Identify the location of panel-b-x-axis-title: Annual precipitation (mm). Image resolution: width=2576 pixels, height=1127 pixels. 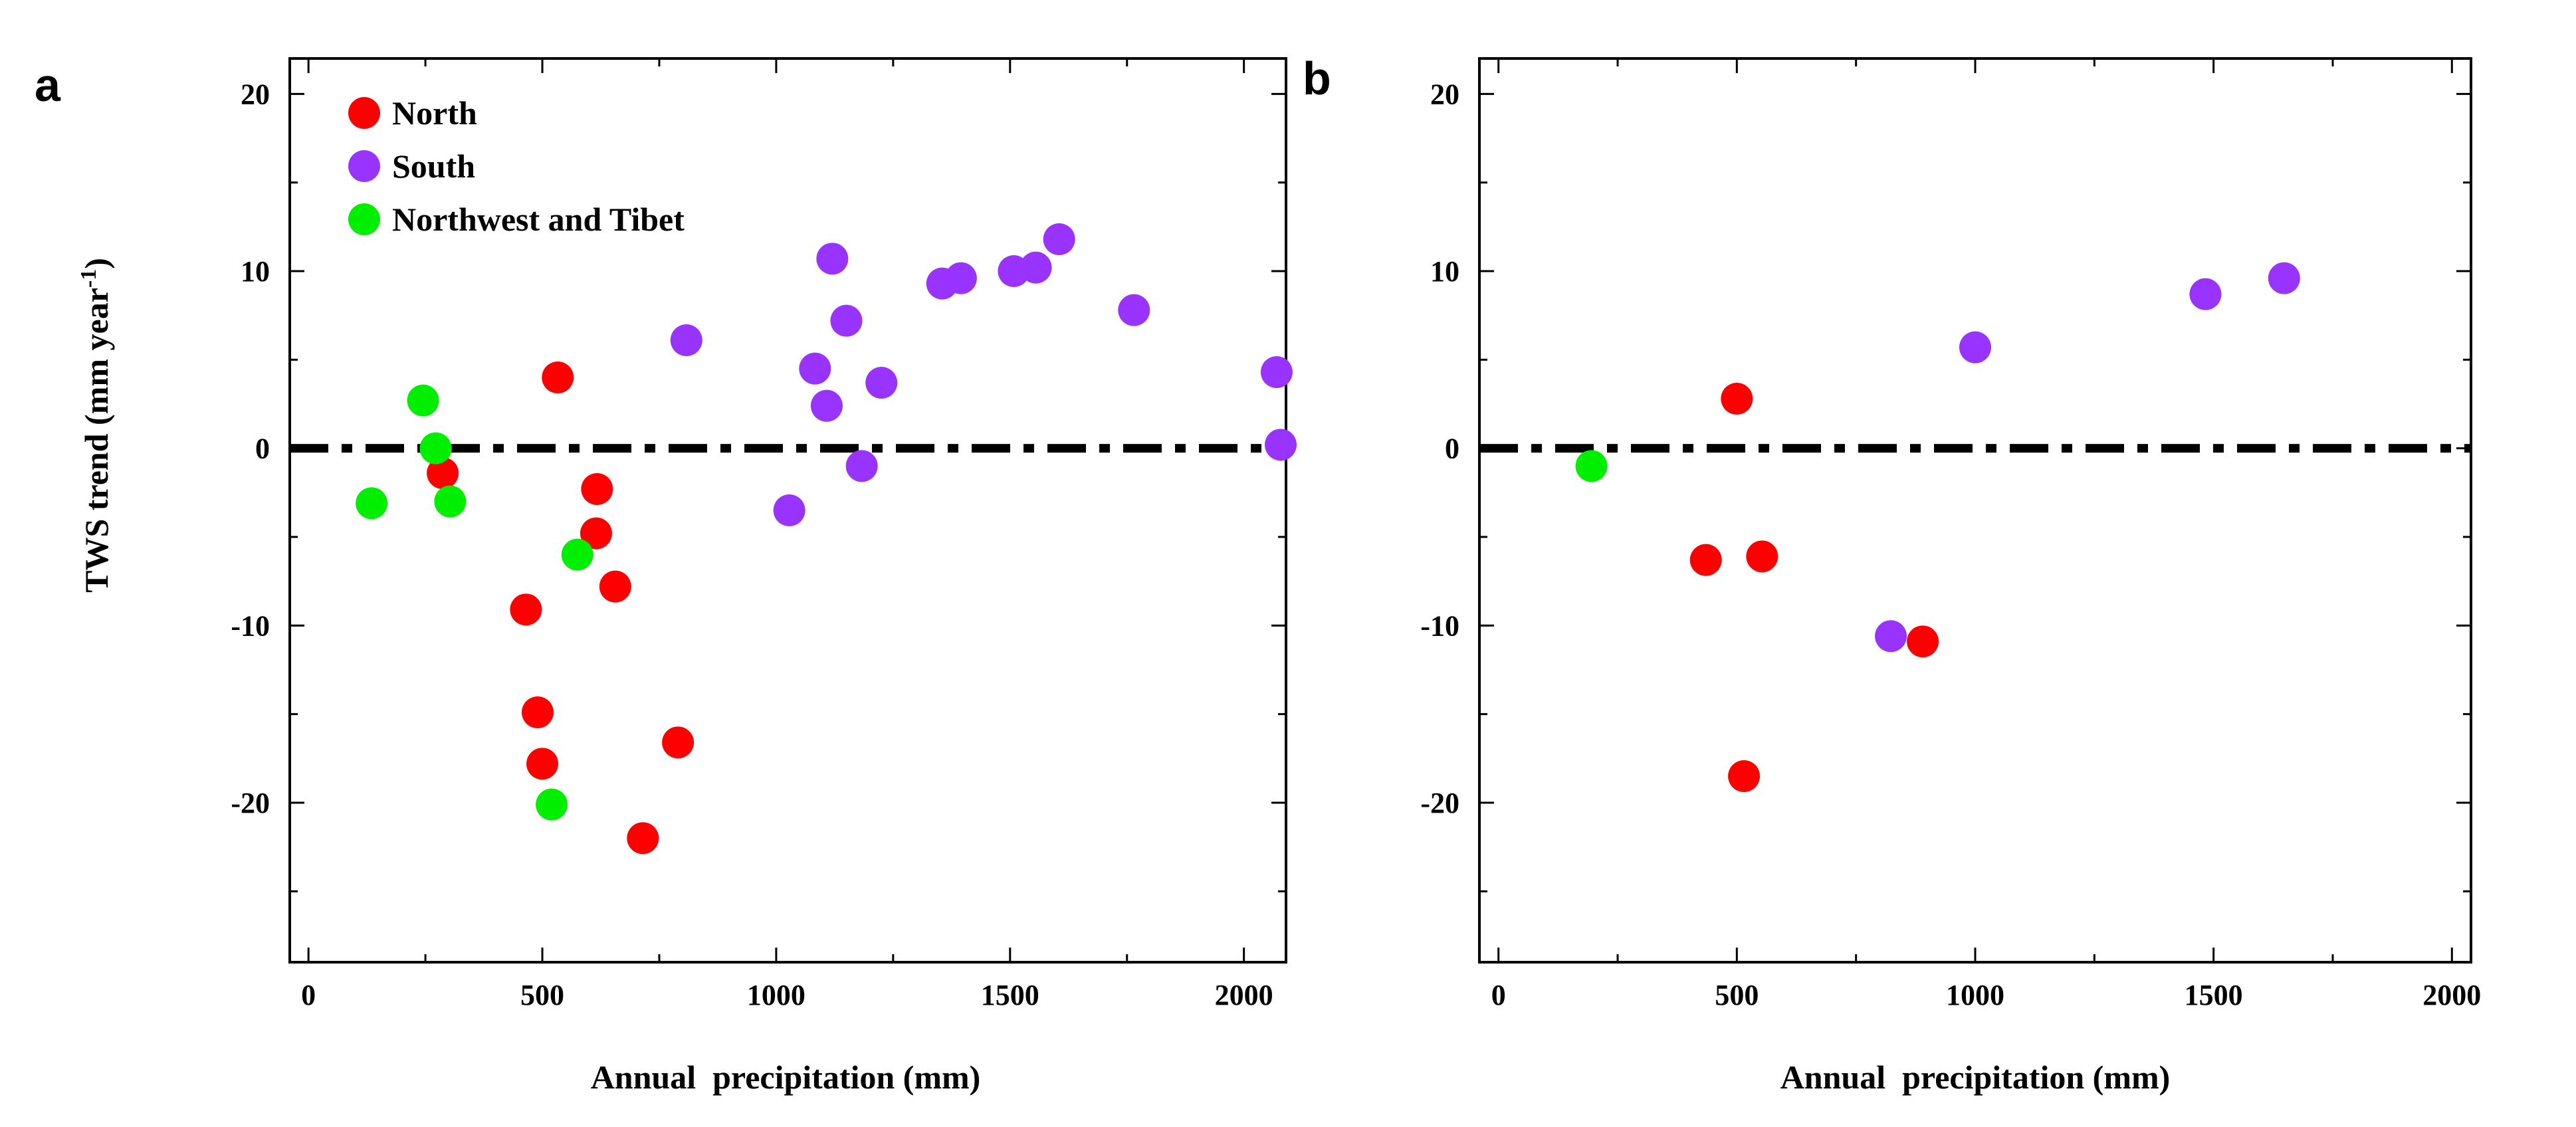
(1975, 1077).